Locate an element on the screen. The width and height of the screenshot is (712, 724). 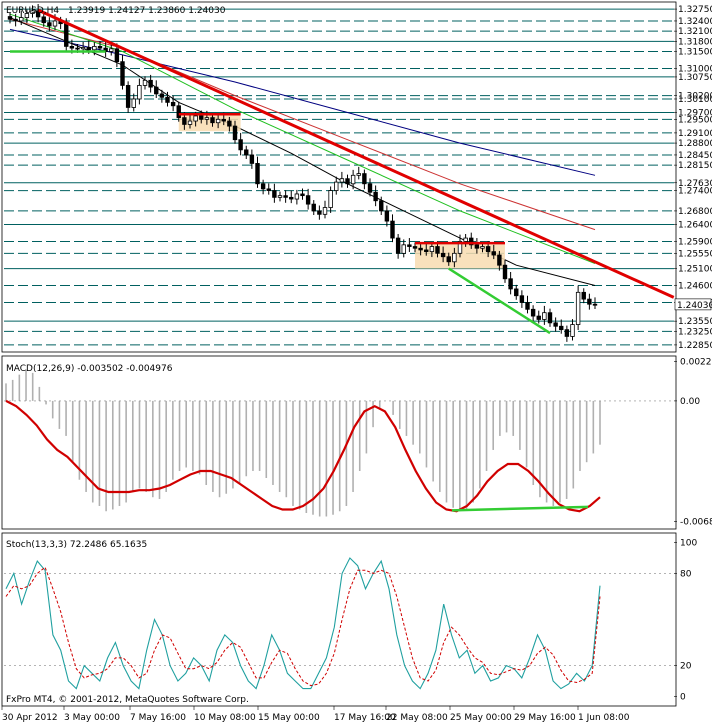
chart-title: EURUSD,H4 is located at coordinates (32, 11).